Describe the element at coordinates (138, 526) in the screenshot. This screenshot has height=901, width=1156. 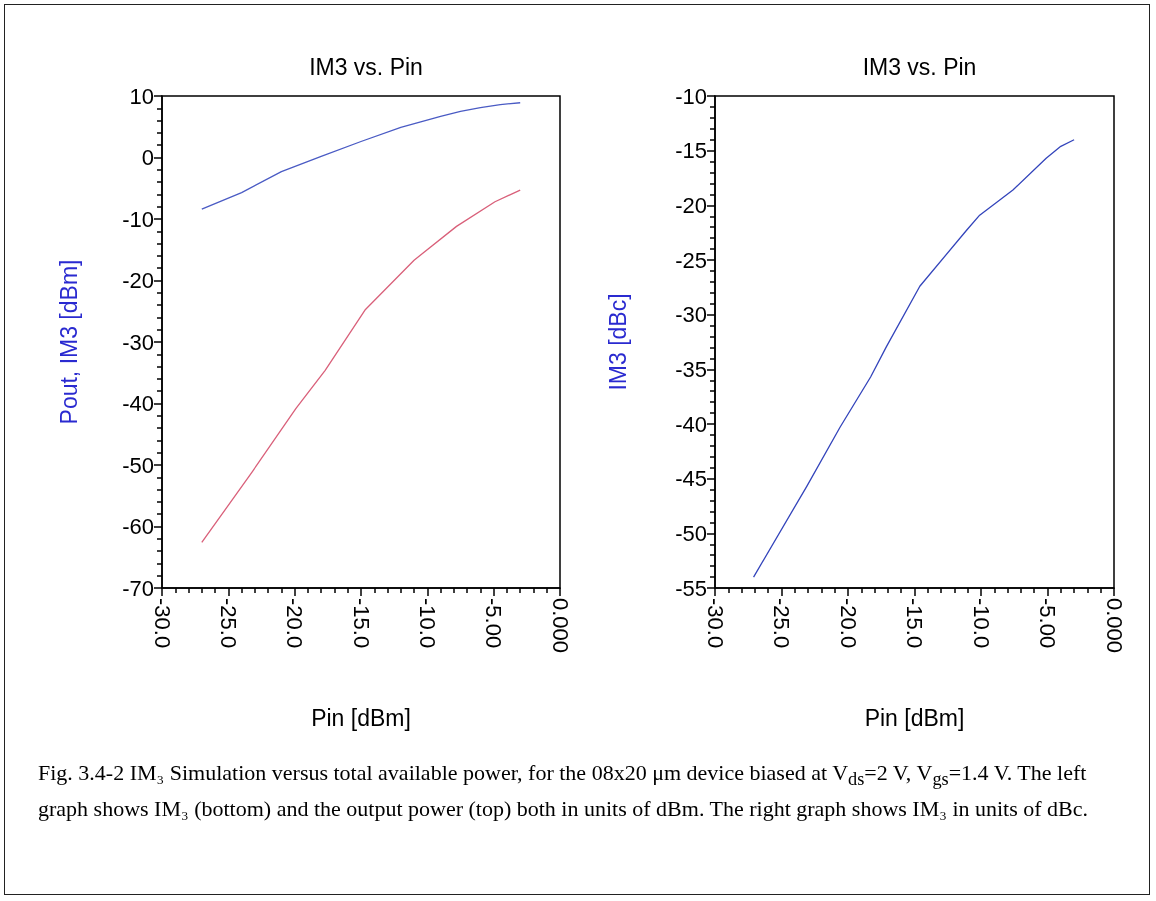
I see `y-tick-label: -60` at that location.